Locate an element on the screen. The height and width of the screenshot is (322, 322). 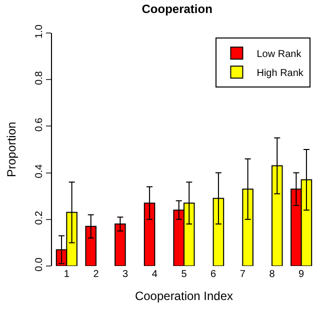
y-tick-label: 0.6 is located at coordinates (39, 124).